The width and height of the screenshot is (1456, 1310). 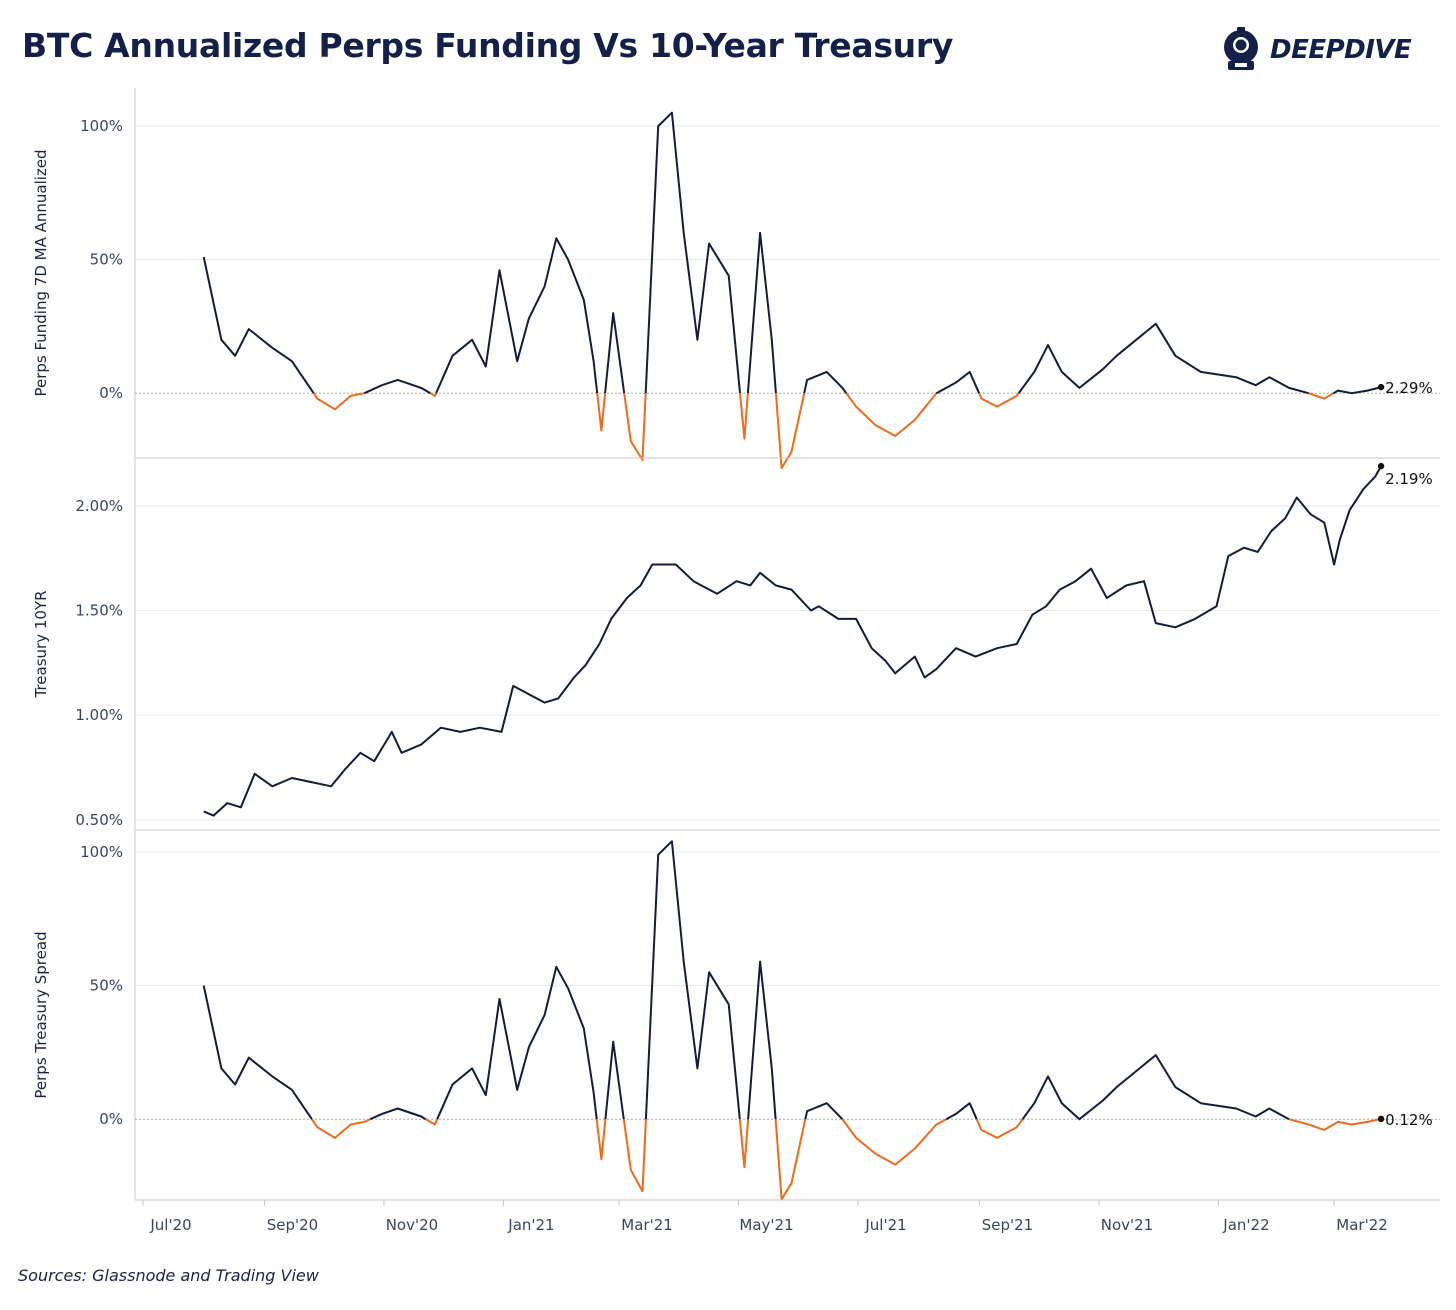 What do you see at coordinates (1007, 1225) in the screenshot?
I see `x-tick-label: Sep'21` at bounding box center [1007, 1225].